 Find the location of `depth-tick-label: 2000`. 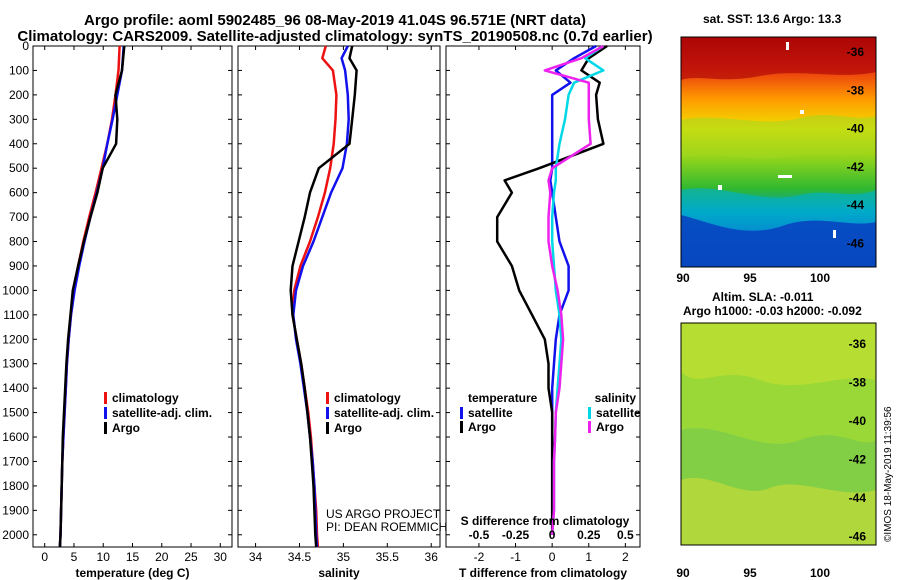

depth-tick-label: 2000 is located at coordinates (15, 535).